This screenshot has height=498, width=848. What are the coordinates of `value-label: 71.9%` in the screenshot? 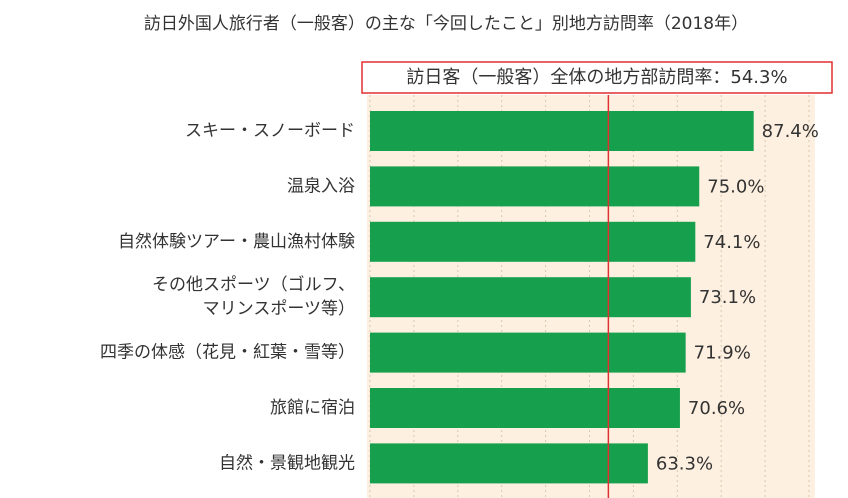 It's located at (722, 353).